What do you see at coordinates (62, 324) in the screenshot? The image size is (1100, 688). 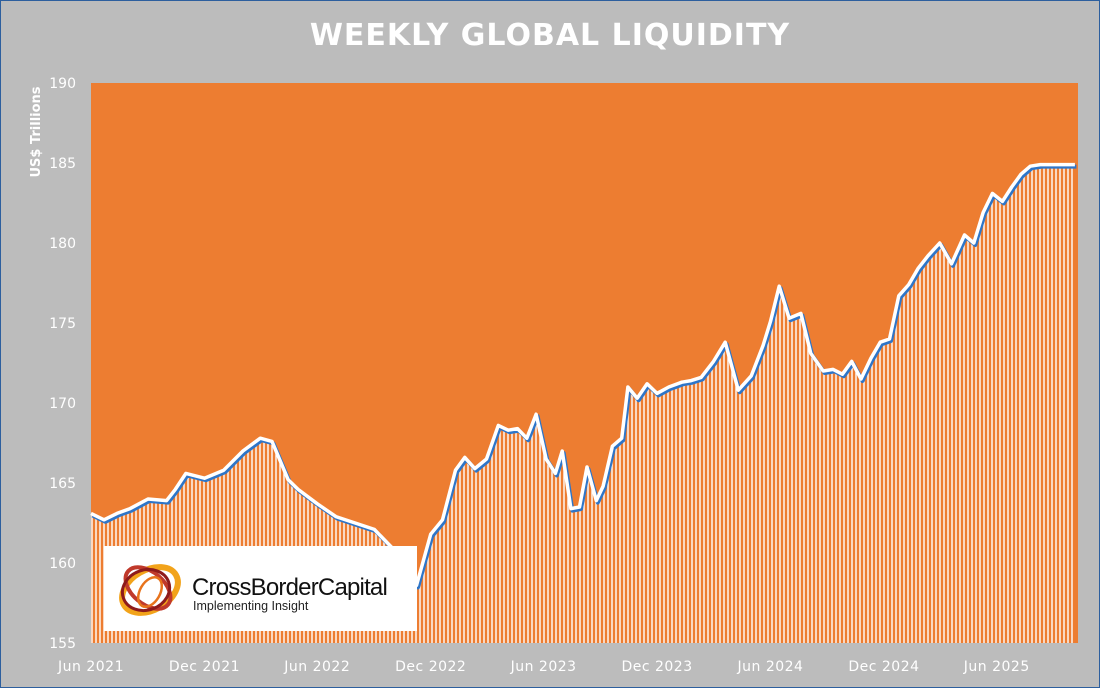 I see `y-tick-label: 175` at bounding box center [62, 324].